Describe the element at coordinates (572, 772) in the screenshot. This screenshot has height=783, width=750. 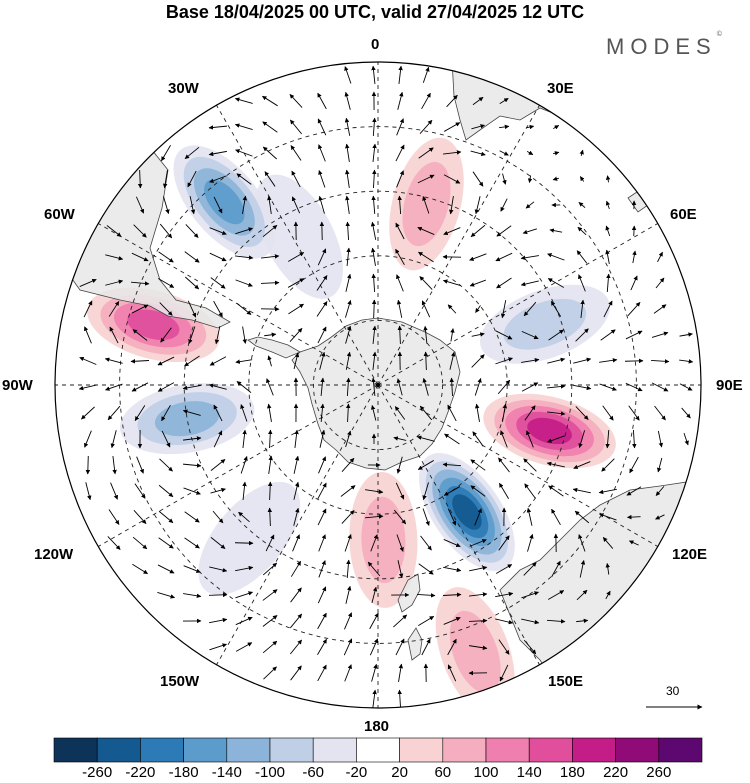
I see `colorbar-tick-label: 180` at that location.